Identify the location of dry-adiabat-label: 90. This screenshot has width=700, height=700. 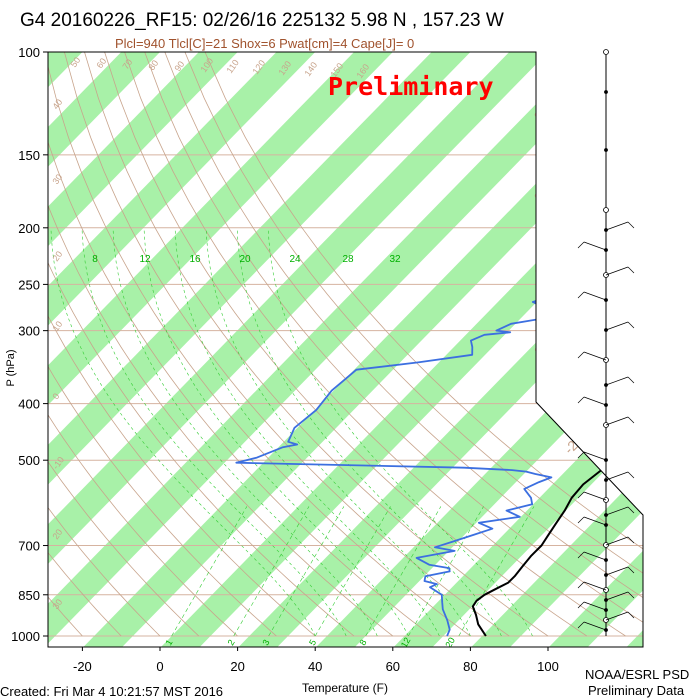
(179, 66).